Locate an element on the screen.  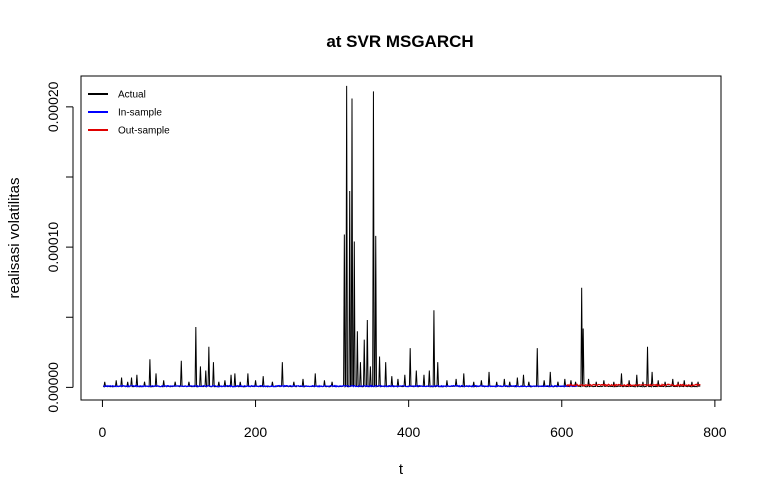
chart-title: at SVR MSGARCH is located at coordinates (399, 41).